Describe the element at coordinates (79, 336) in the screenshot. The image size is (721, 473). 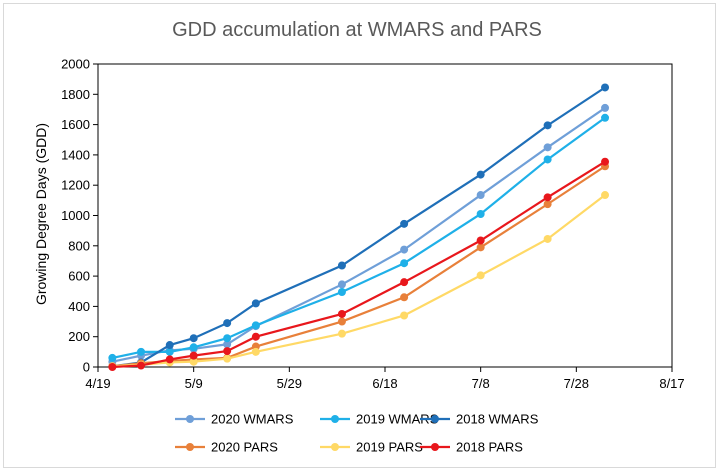
I see `y-tick-label: 200` at that location.